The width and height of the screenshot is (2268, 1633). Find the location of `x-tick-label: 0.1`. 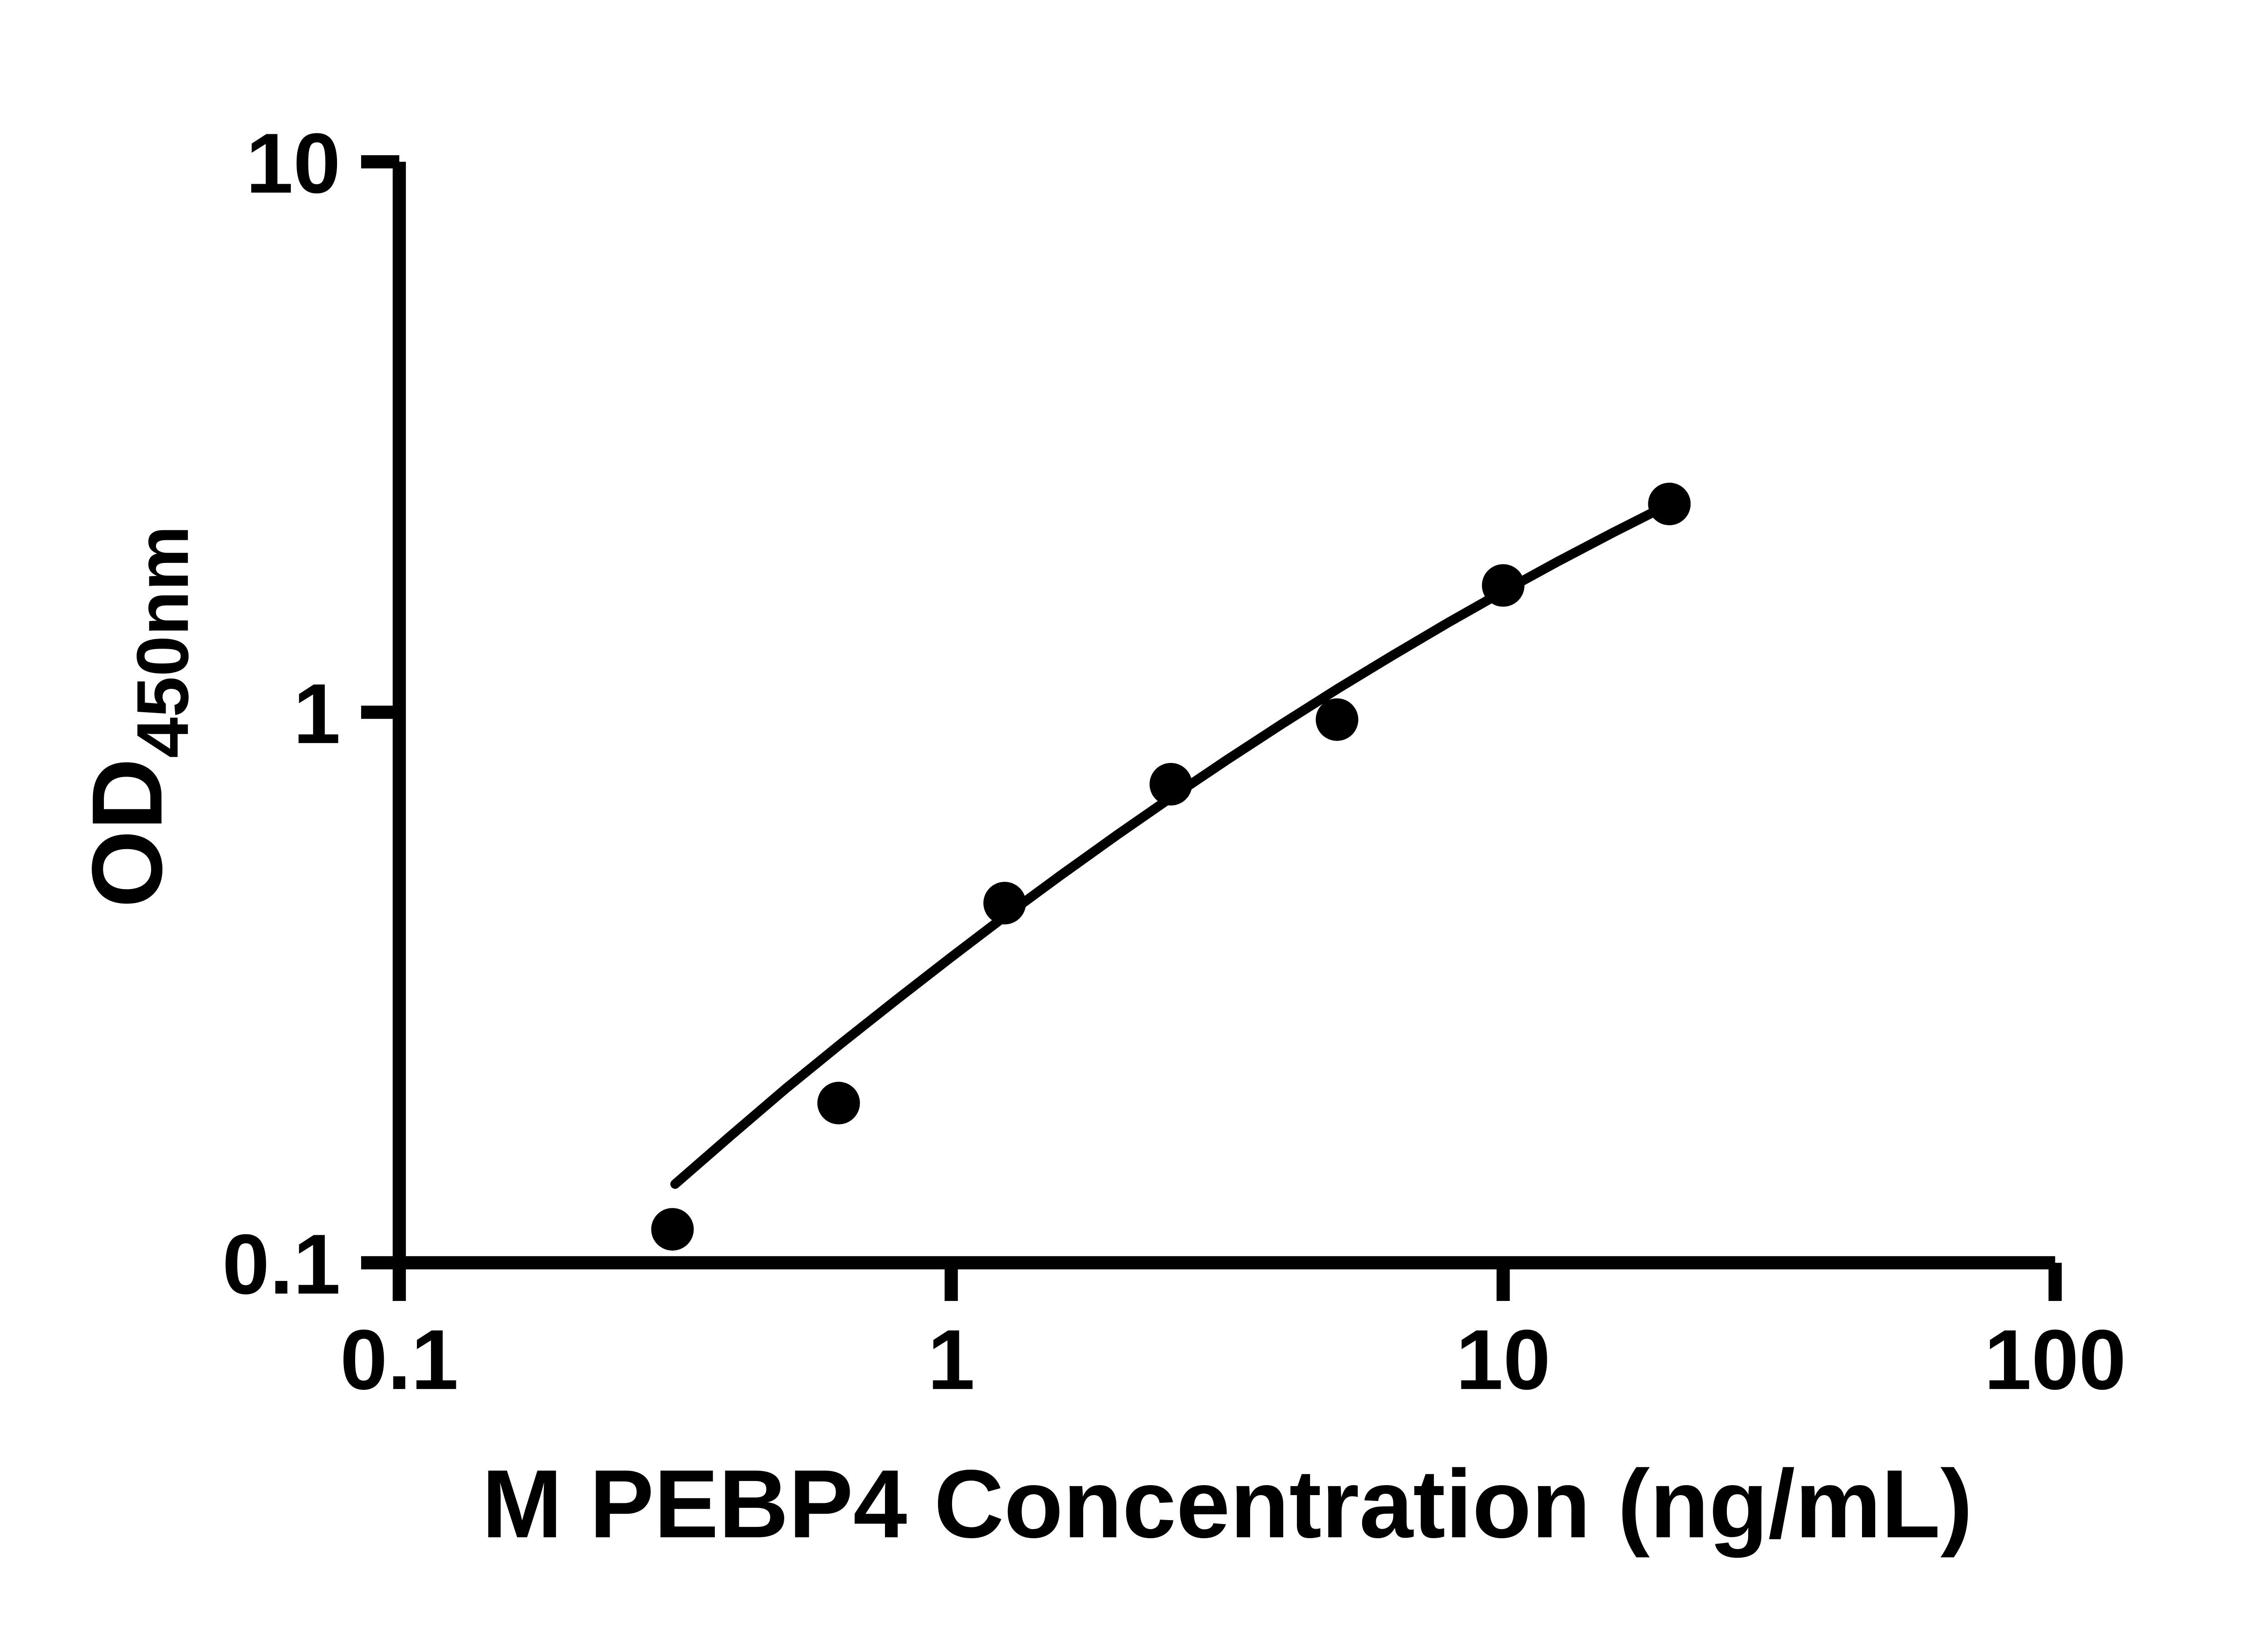

x-tick-label: 0.1 is located at coordinates (400, 1359).